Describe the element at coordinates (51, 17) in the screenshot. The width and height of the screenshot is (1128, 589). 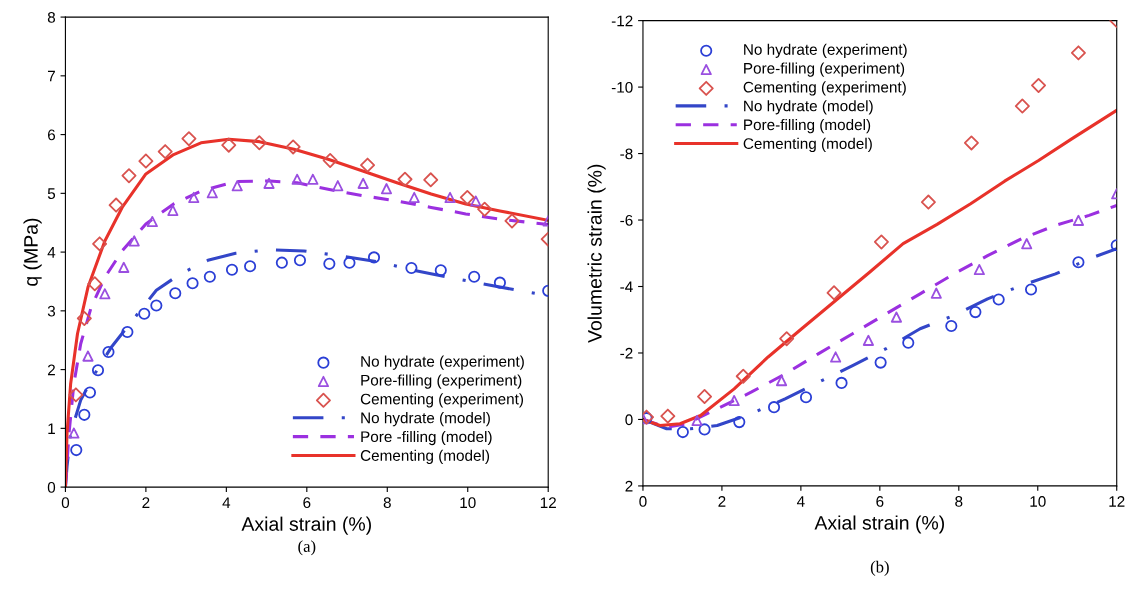
I see `y-tick-label: 8` at that location.